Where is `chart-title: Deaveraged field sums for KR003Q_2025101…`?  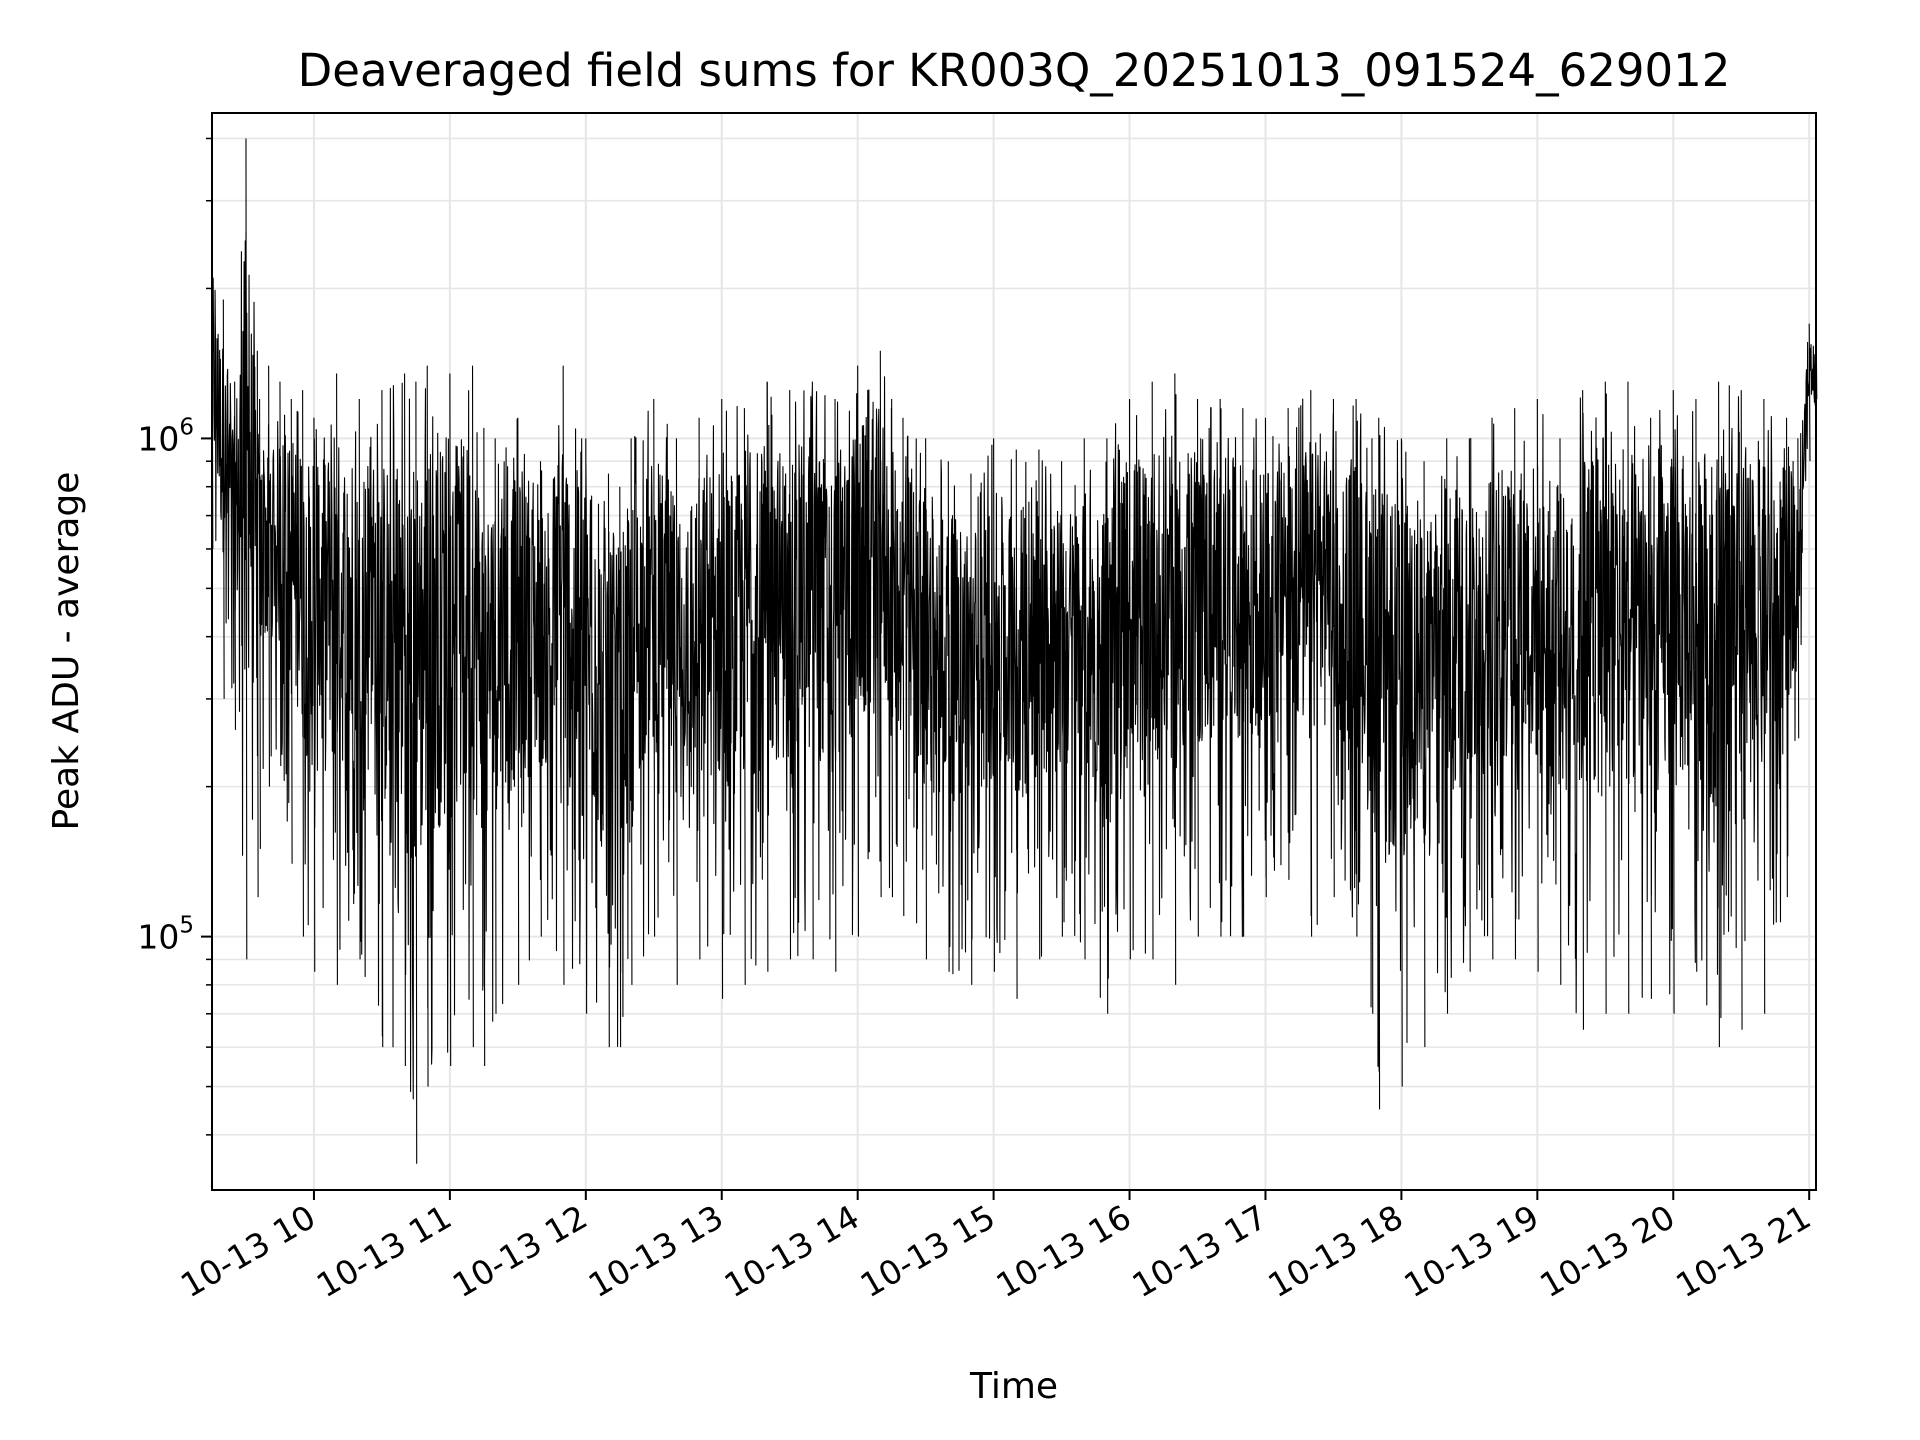
chart-title: Deaveraged field sums for KR003Q_2025101… is located at coordinates (1014, 70).